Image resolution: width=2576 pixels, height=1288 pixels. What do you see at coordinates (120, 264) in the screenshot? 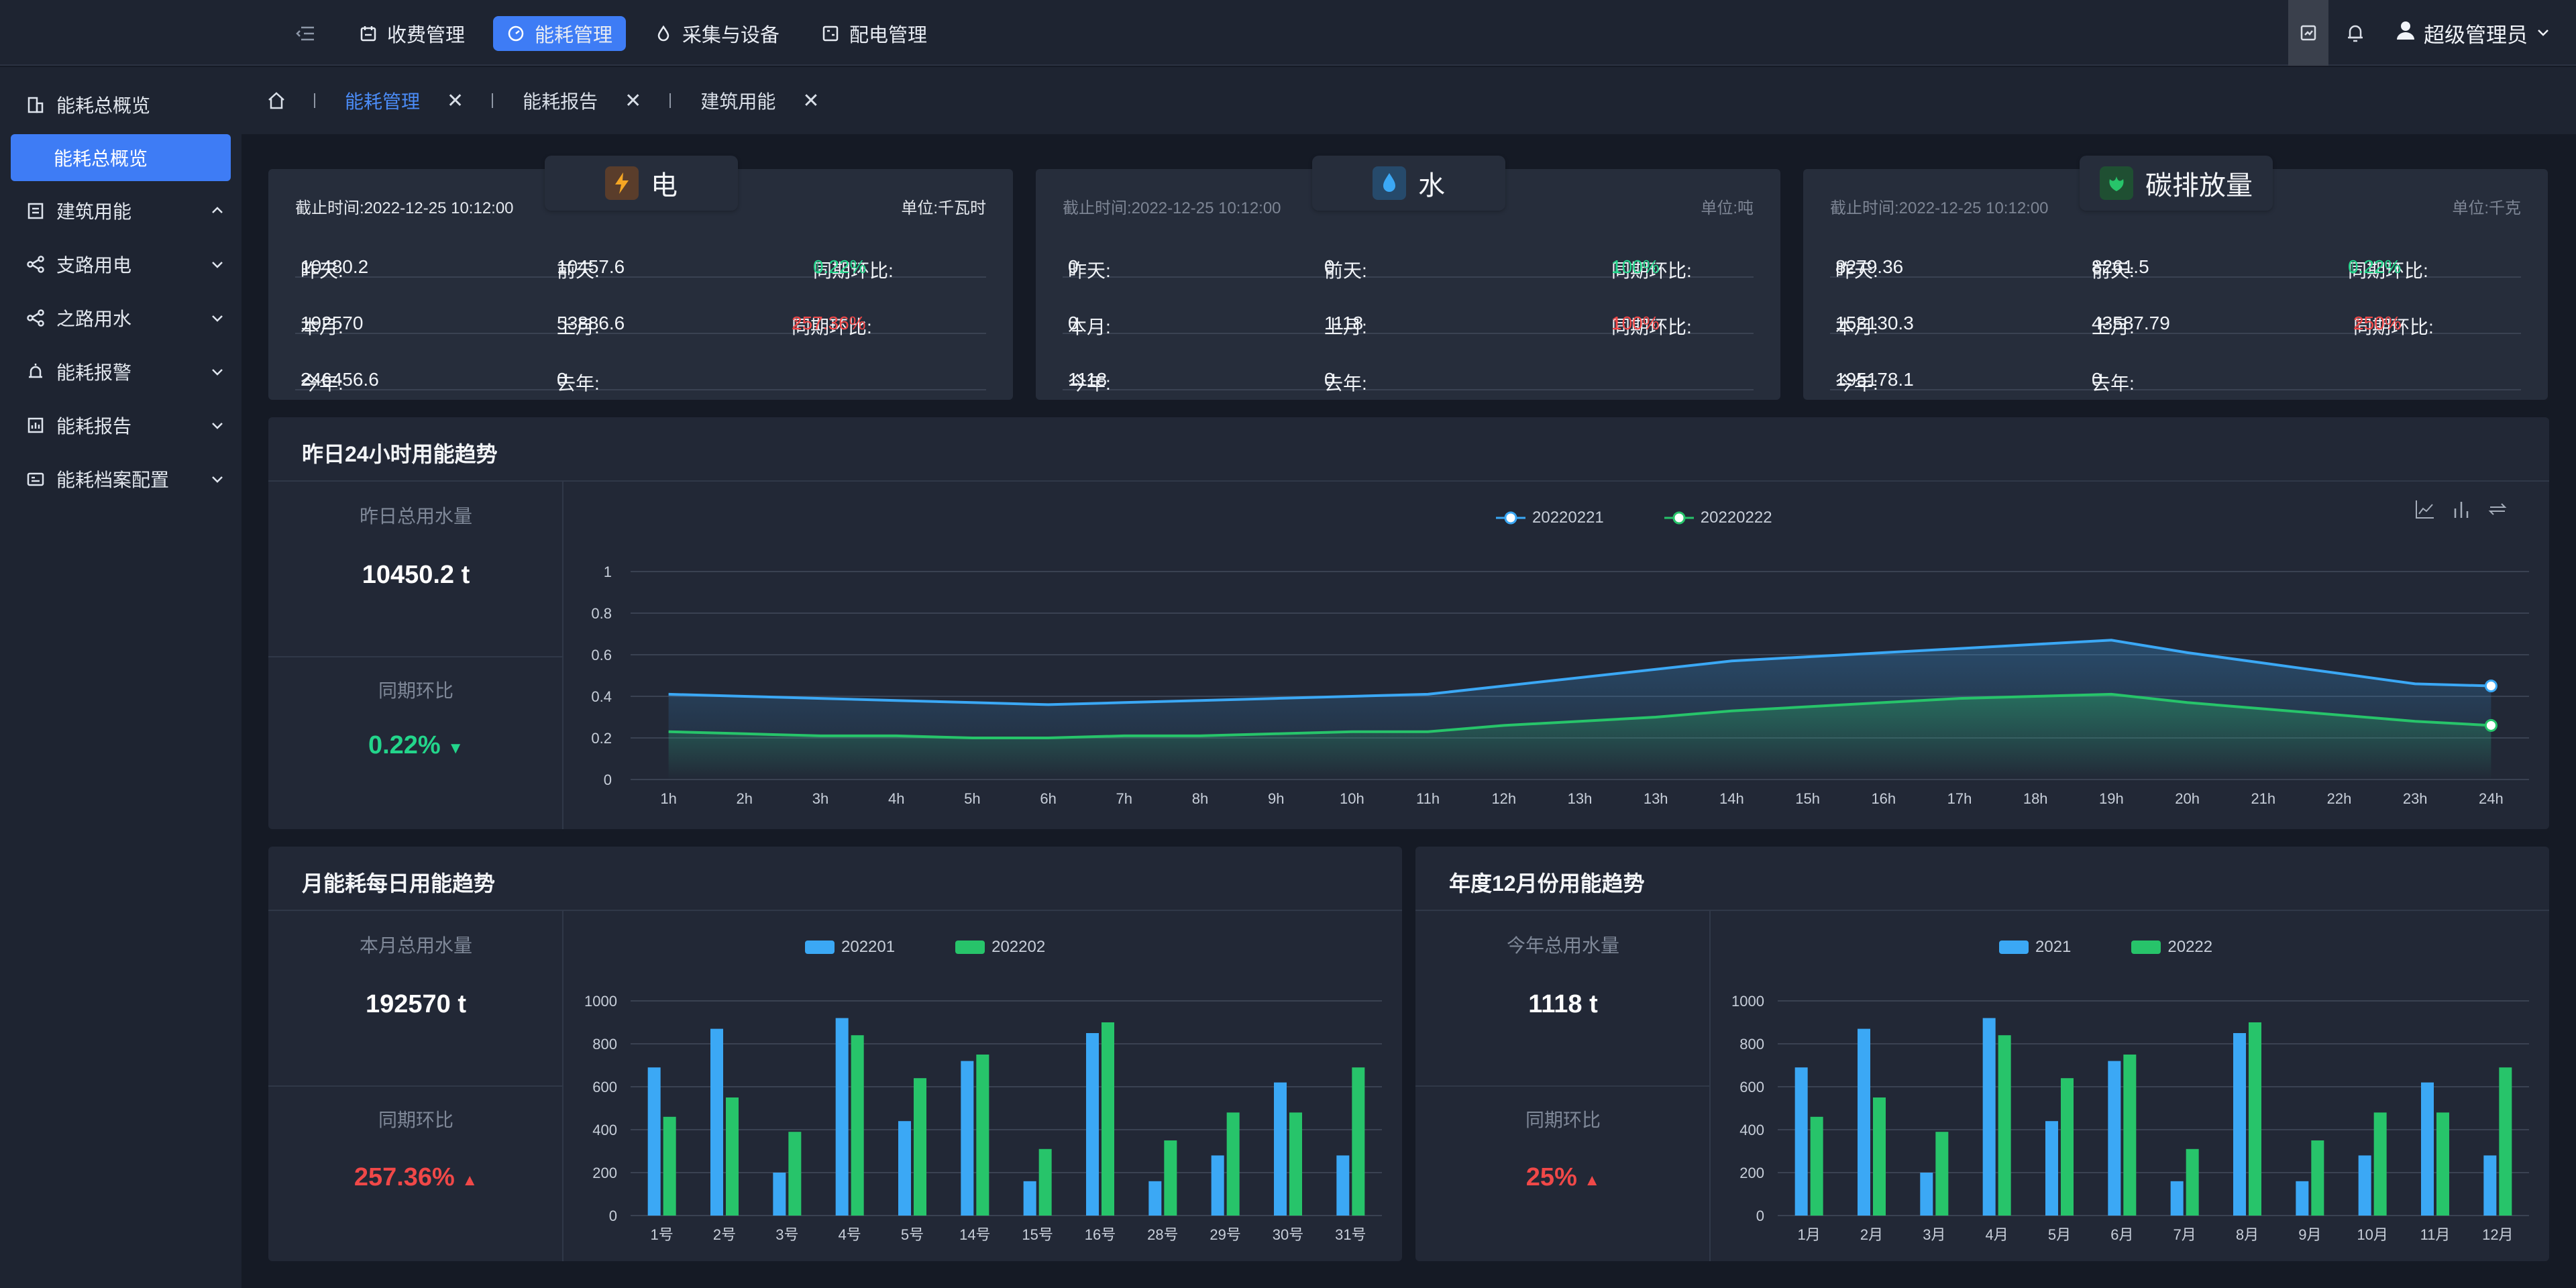
I see `sidebar-item-branch-power: 支路用电` at bounding box center [120, 264].